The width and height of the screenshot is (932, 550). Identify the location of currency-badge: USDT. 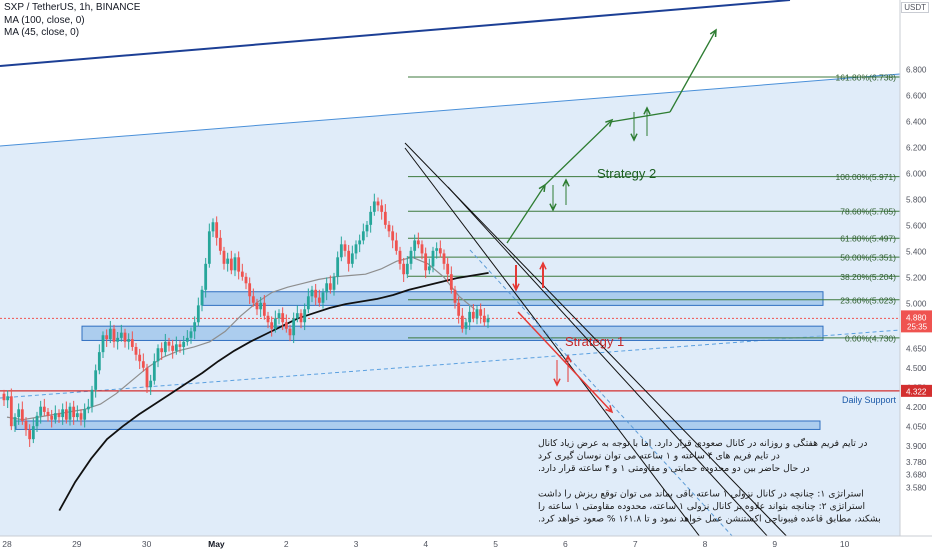
(915, 7).